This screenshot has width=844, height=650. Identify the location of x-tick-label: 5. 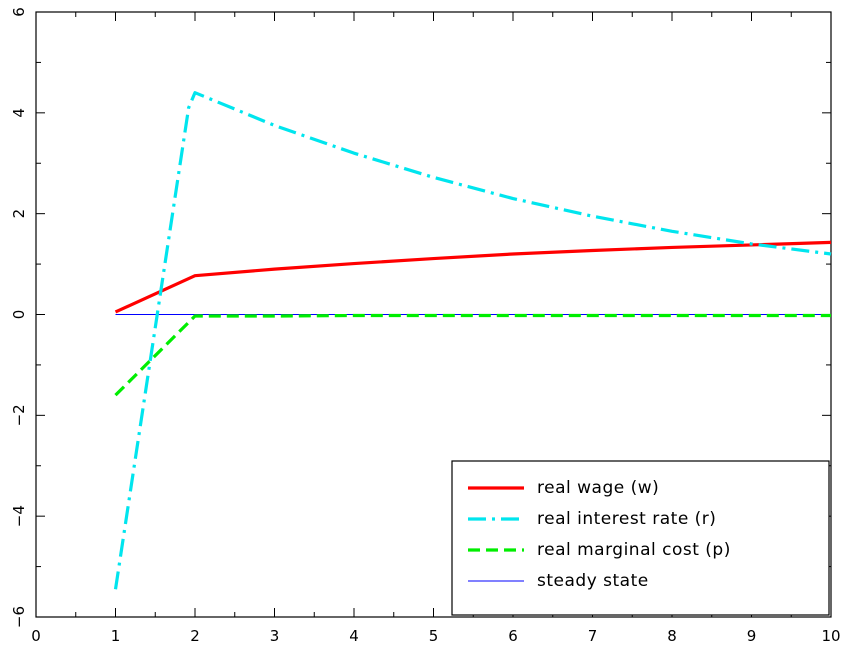
(434, 636).